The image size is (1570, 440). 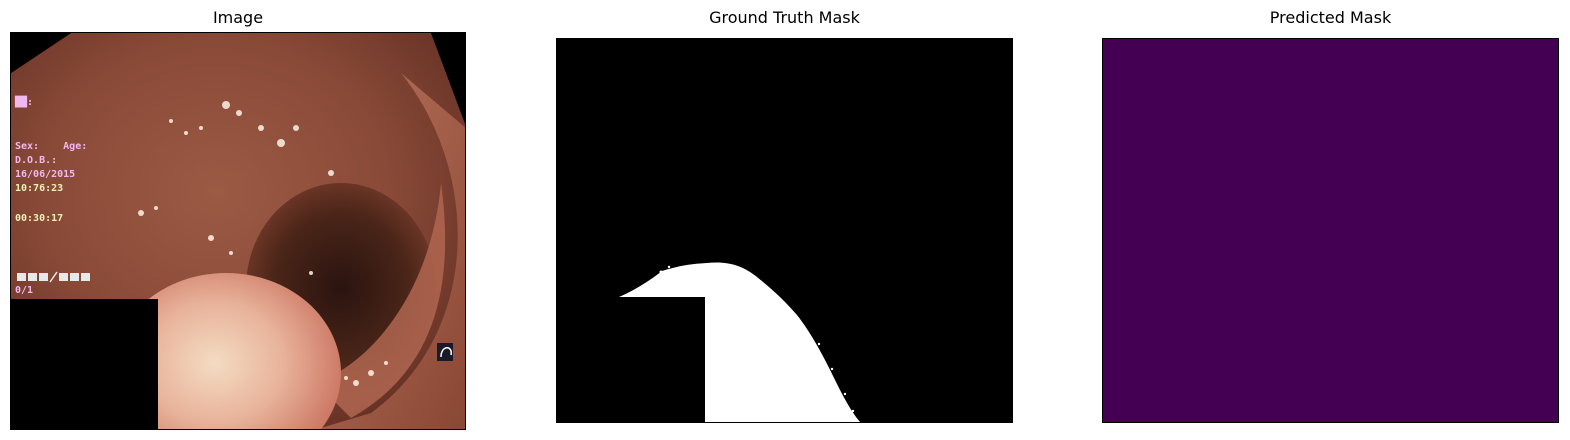 What do you see at coordinates (39, 189) in the screenshot?
I see `overlay-time: 10:76:23` at bounding box center [39, 189].